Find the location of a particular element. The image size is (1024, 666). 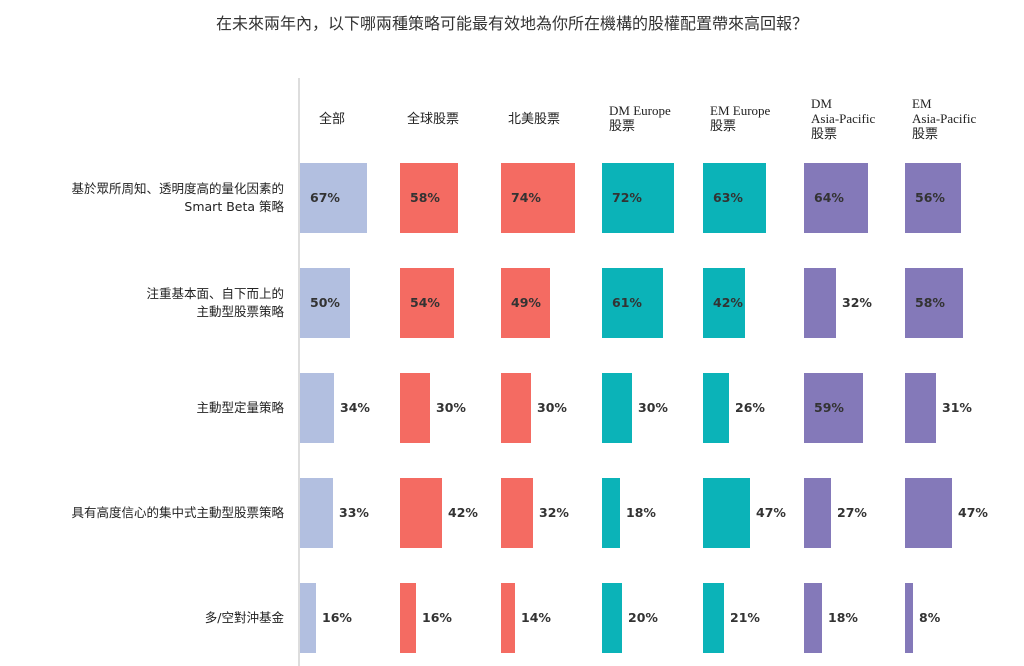

column-header-line: 北美股票 is located at coordinates (534, 118).